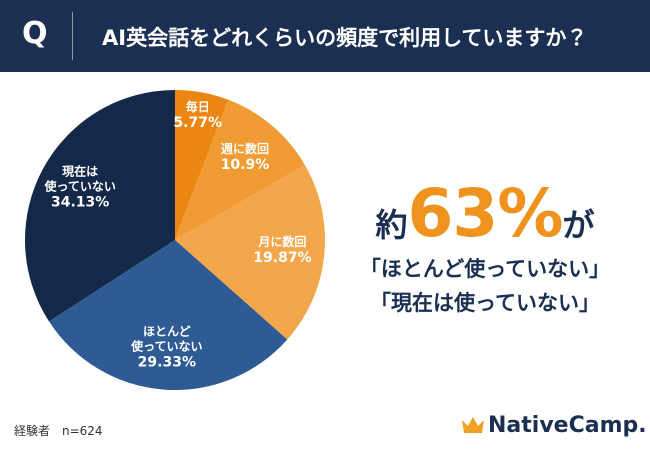  I want to click on callout-line: 「ほとんど使っていない」, so click(485, 269).